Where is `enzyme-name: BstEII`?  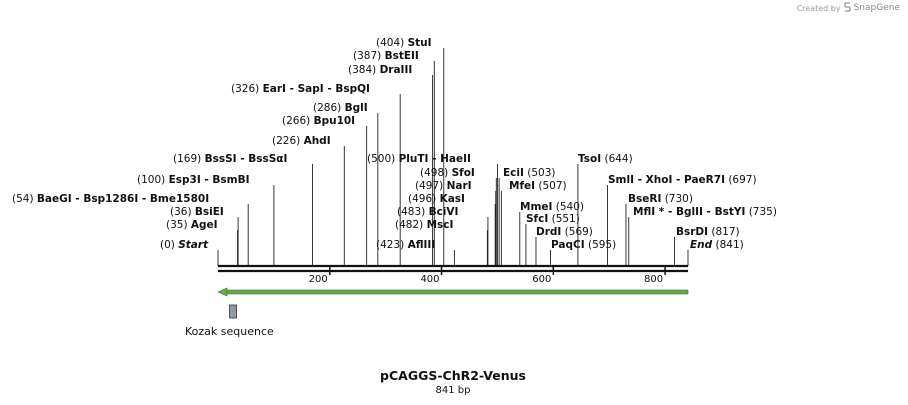 enzyme-name: BstEII is located at coordinates (402, 56).